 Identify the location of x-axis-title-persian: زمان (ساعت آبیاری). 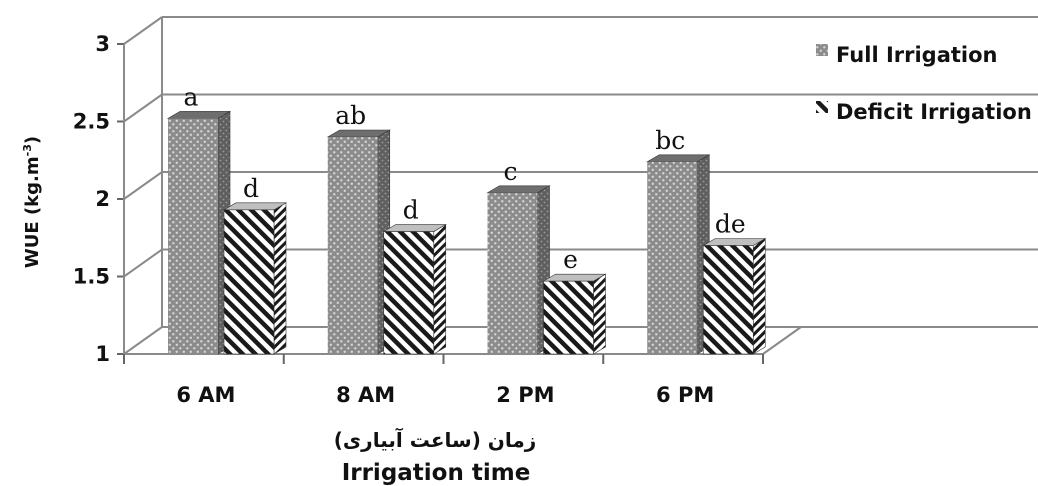
(435, 439).